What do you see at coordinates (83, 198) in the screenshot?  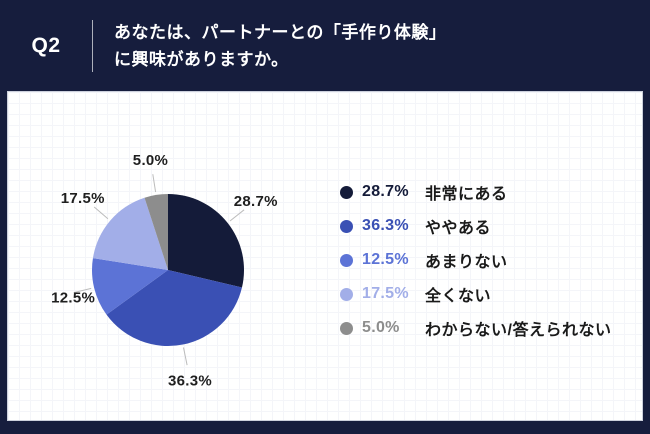 I see `pie-value-label-3: 17.5%` at bounding box center [83, 198].